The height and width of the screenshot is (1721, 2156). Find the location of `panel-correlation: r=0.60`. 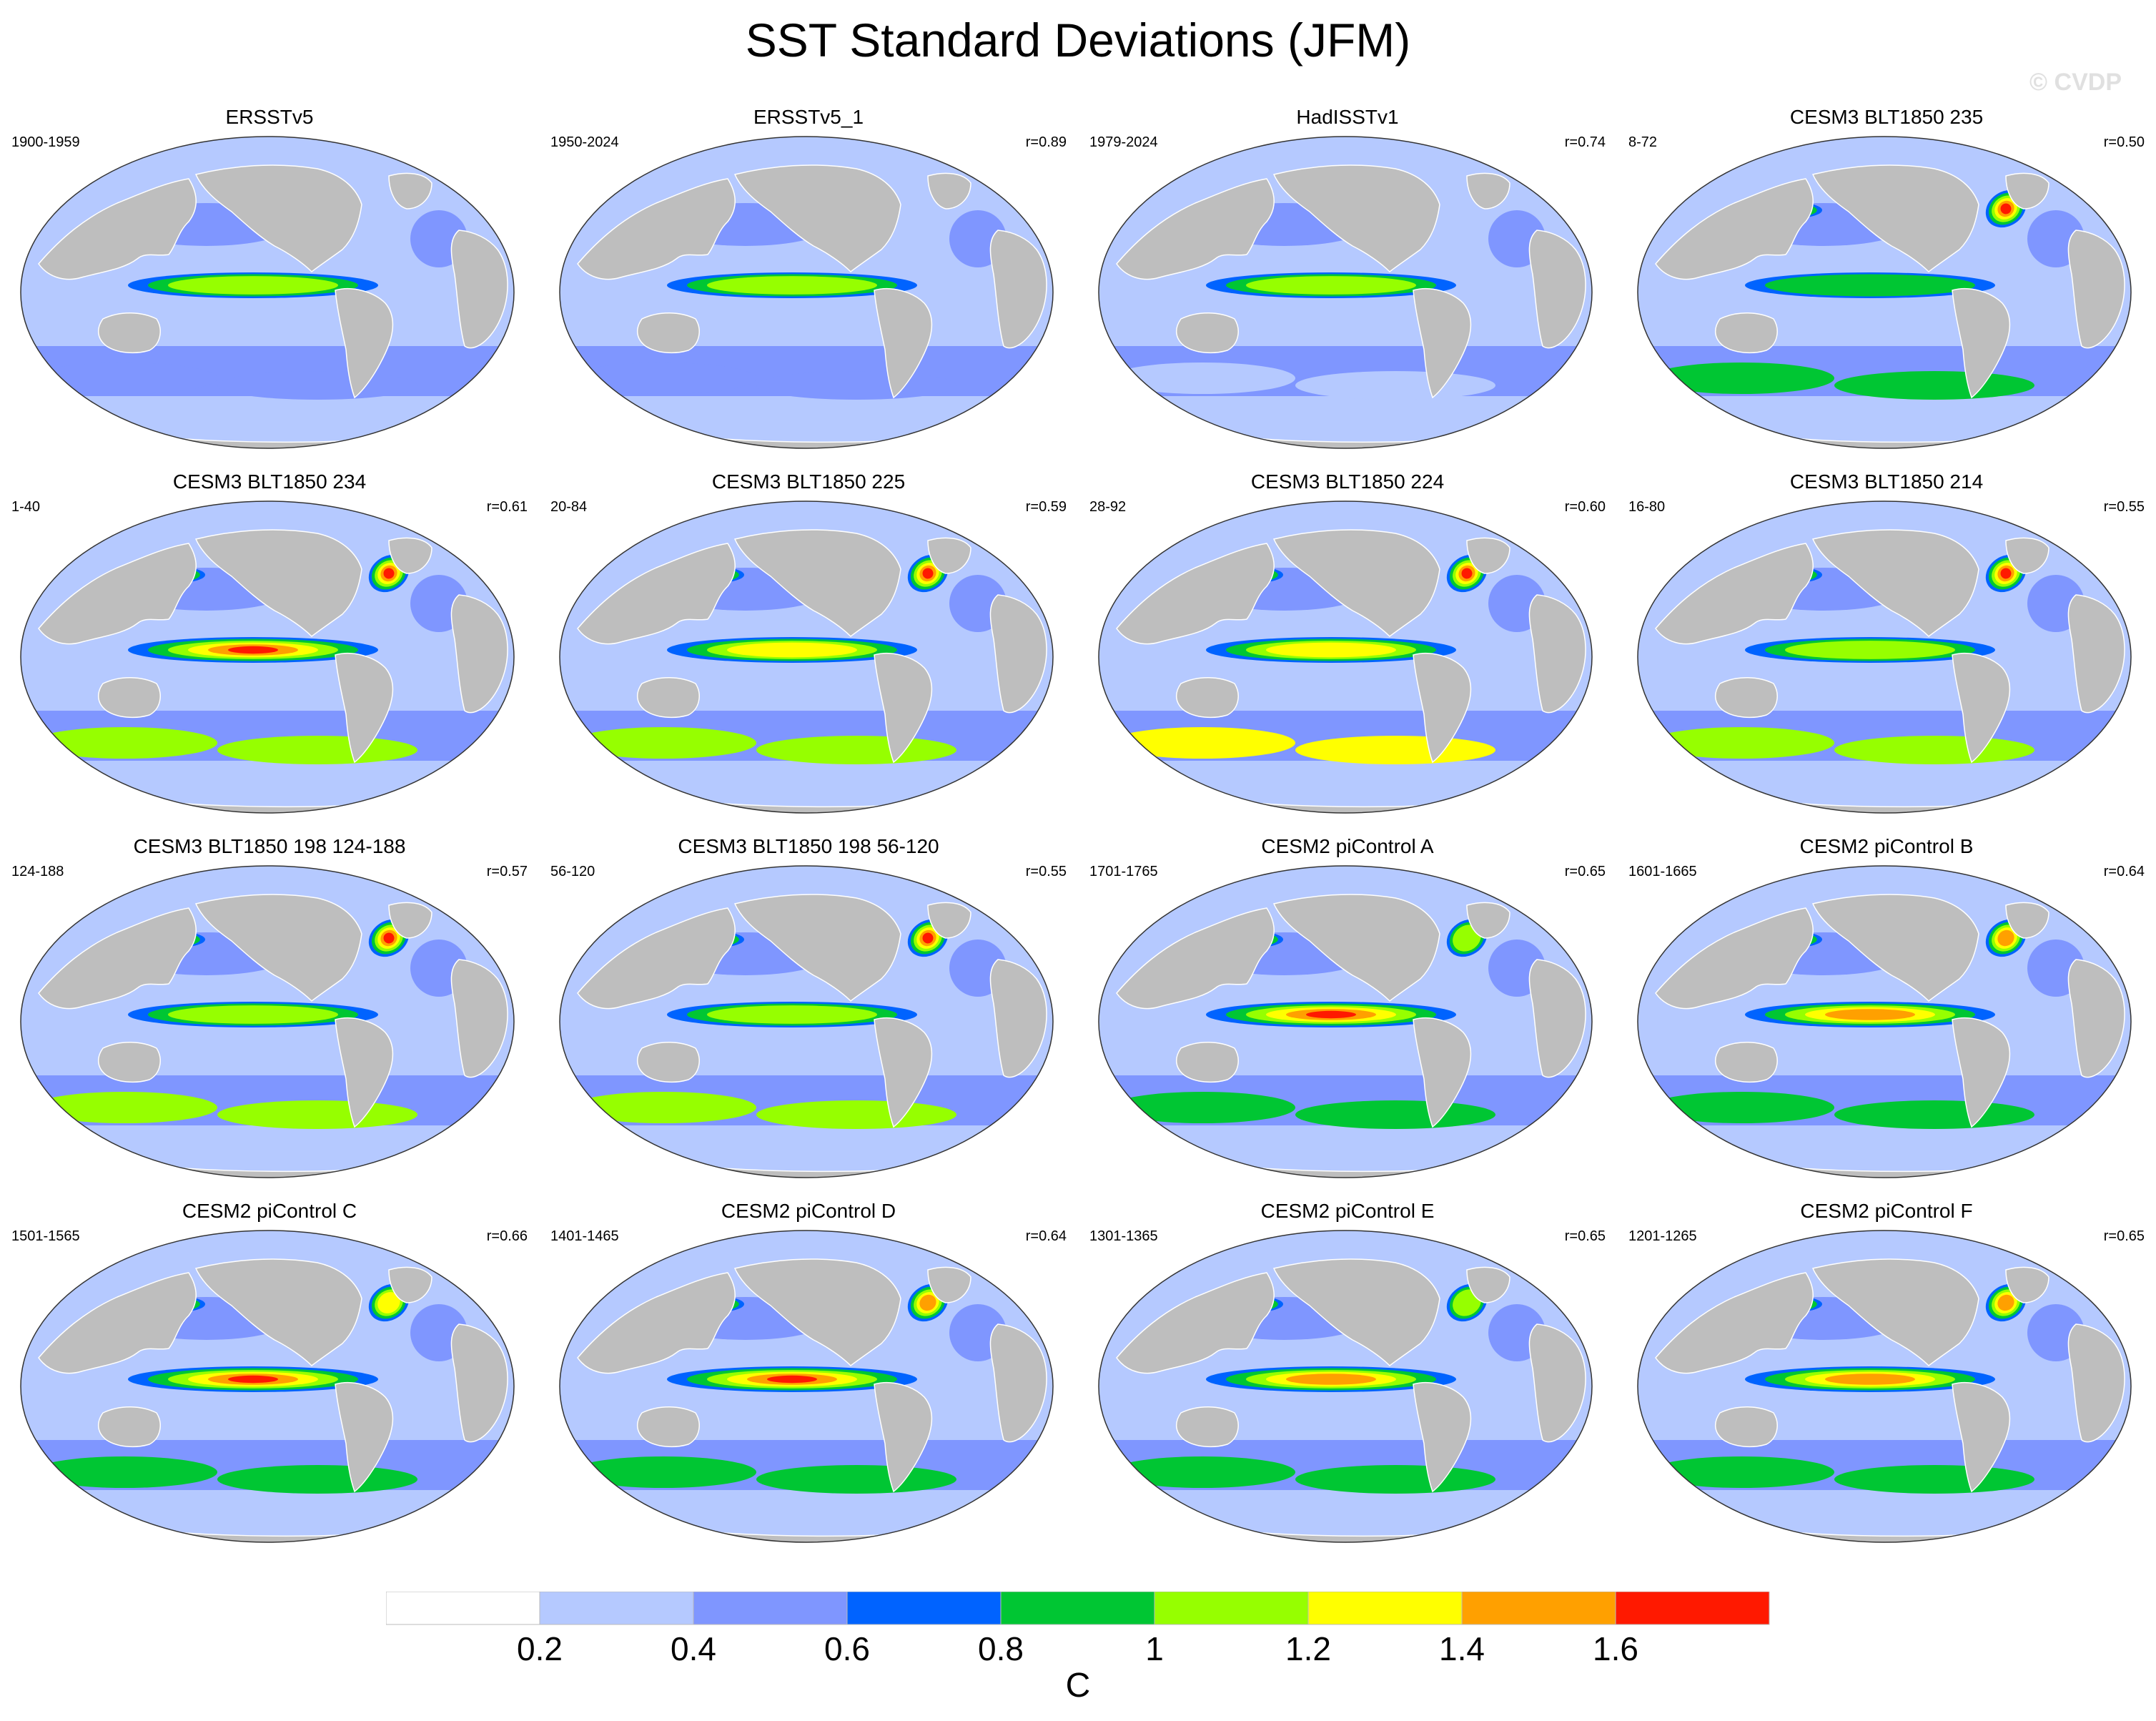

panel-correlation: r=0.60 is located at coordinates (1585, 507).